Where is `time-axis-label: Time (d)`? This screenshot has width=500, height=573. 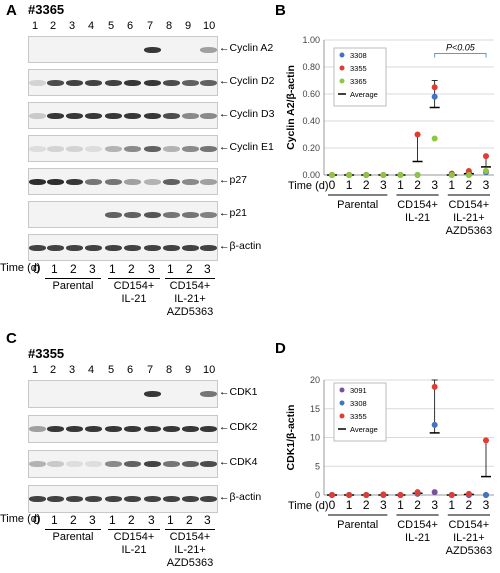 time-axis-label: Time (d) is located at coordinates (20, 268).